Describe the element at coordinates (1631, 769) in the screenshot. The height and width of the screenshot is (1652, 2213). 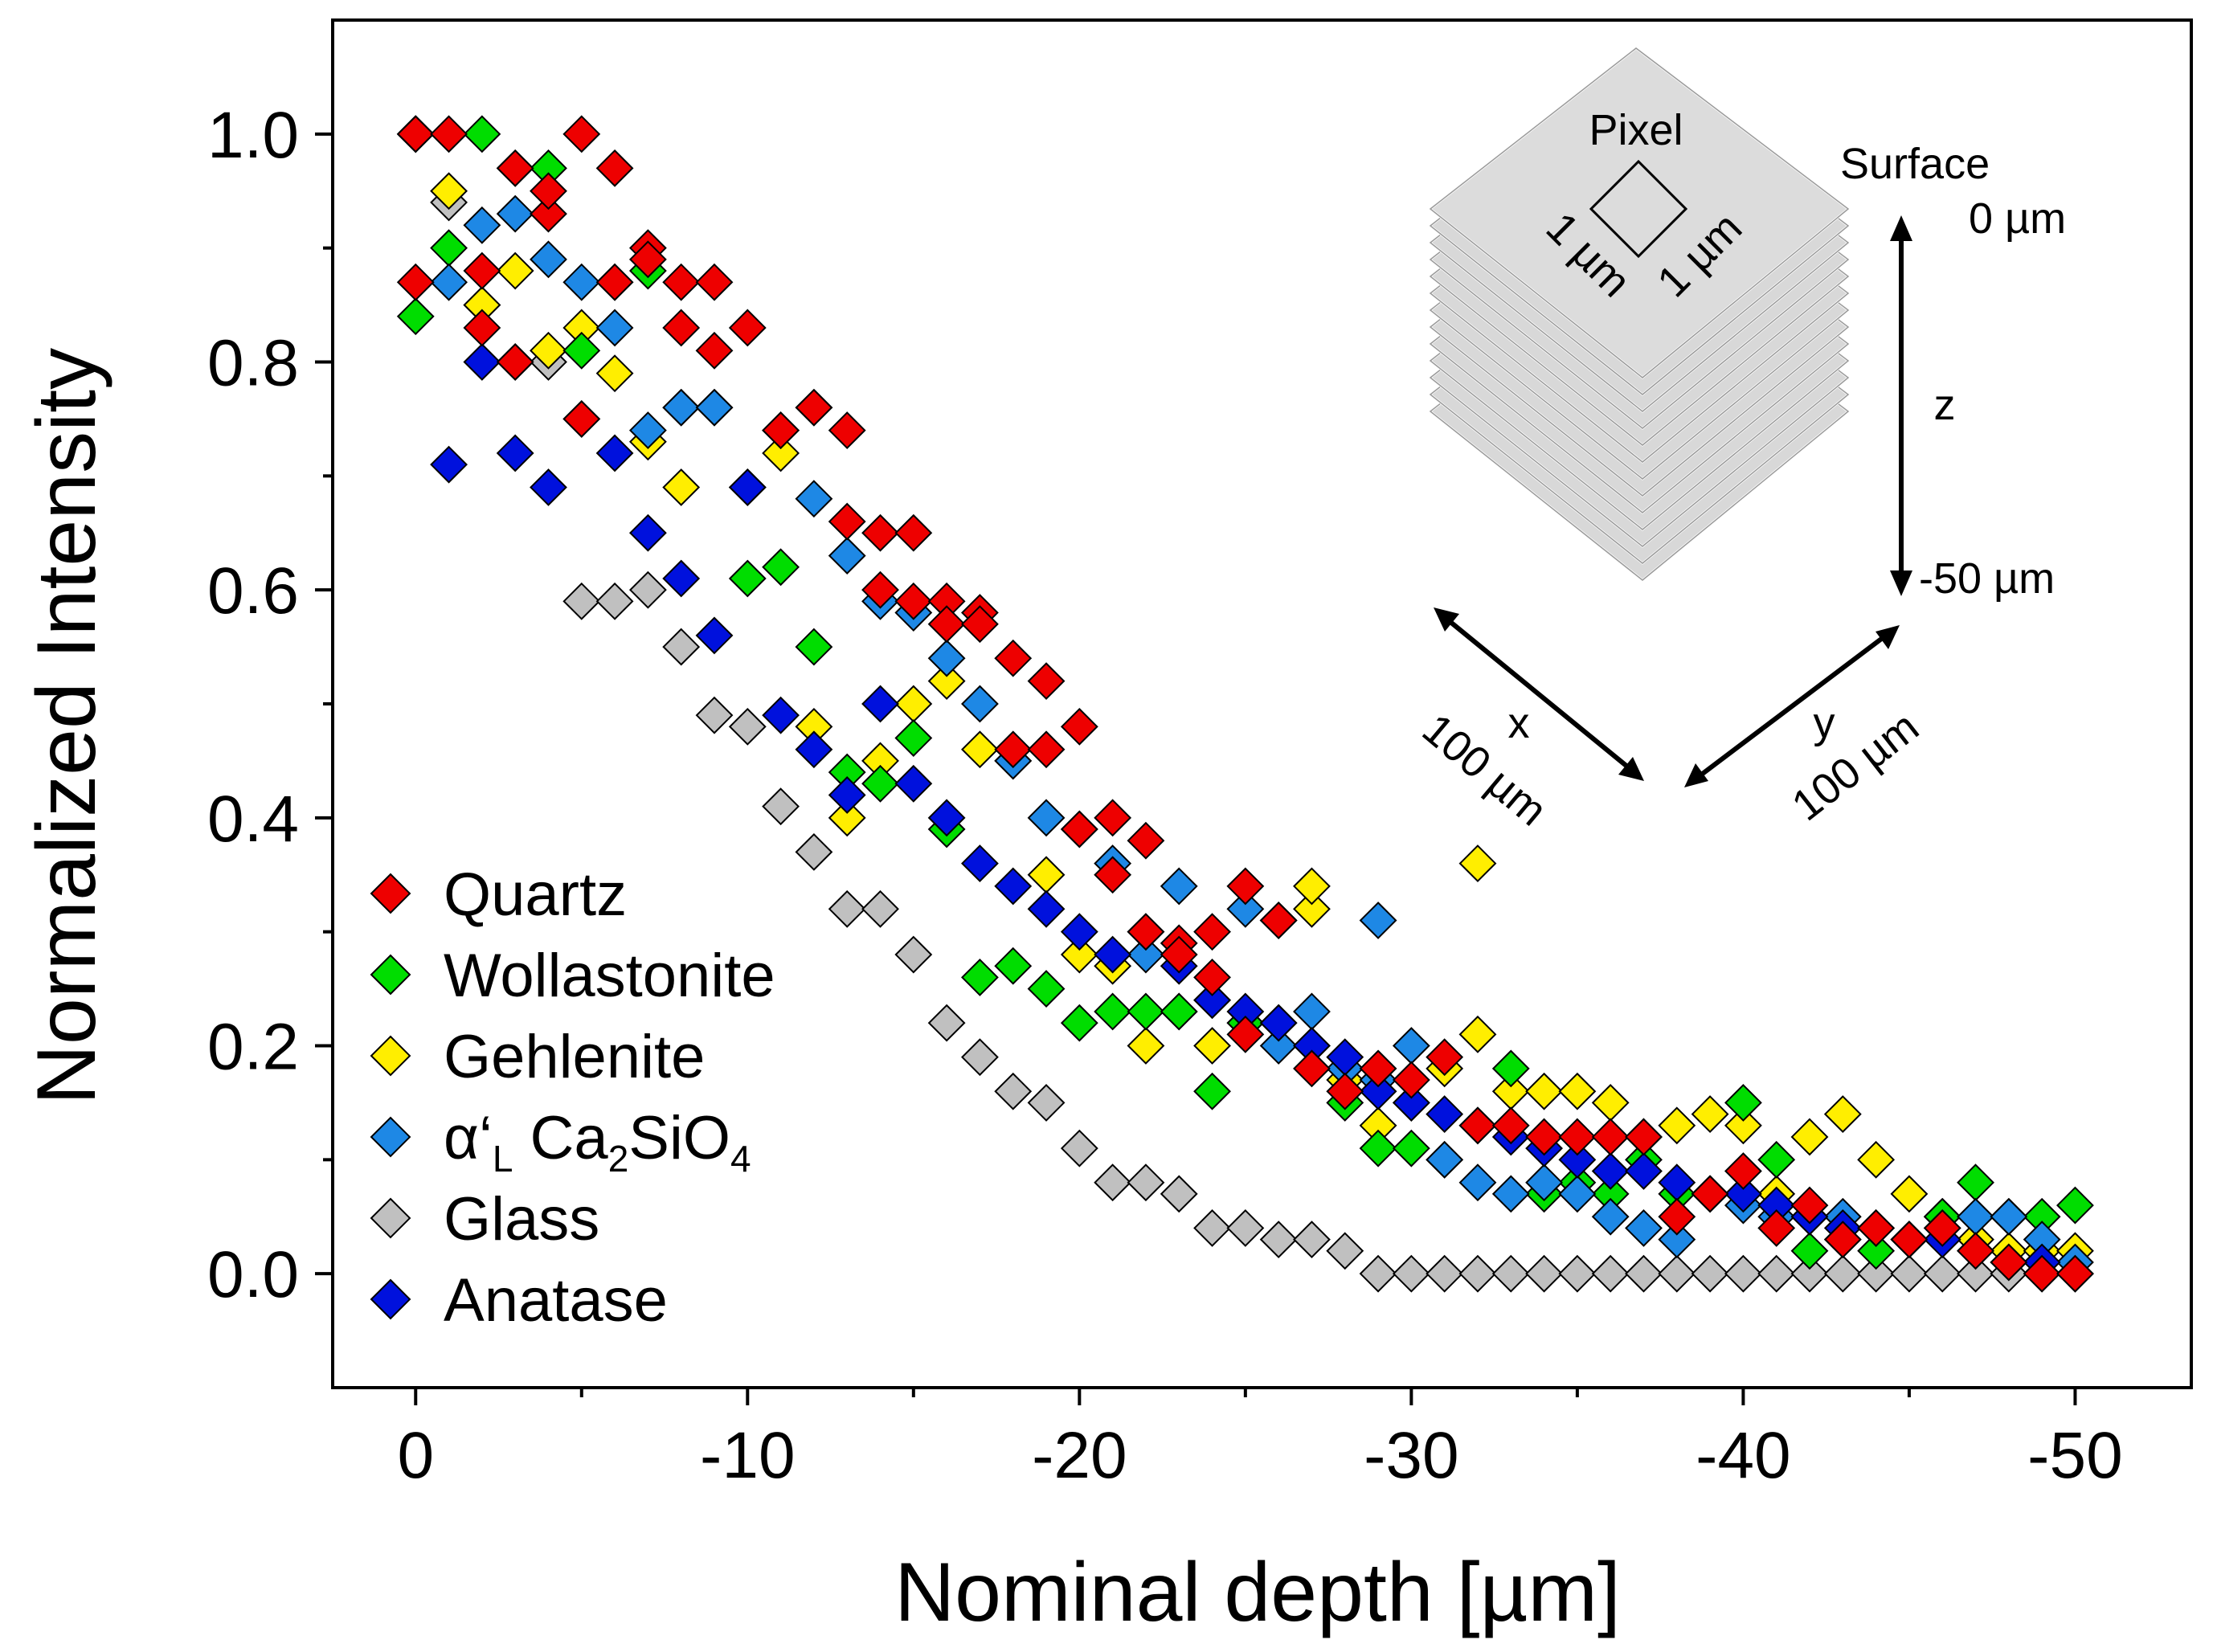
I see `x-arrow-head-right` at that location.